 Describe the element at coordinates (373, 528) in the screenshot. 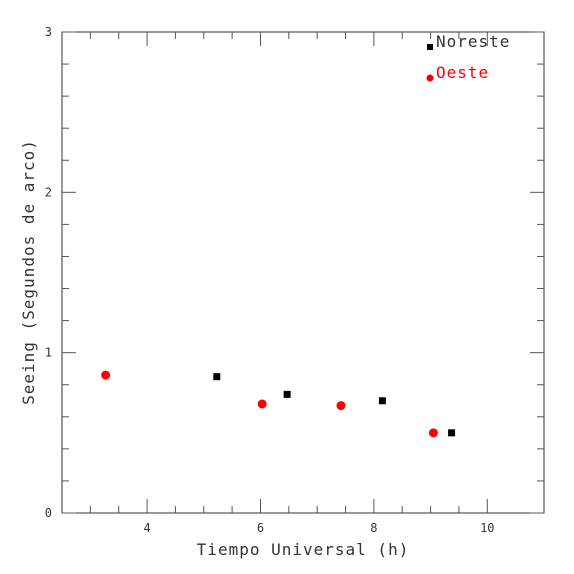

I see `x-tick-label: 8` at that location.